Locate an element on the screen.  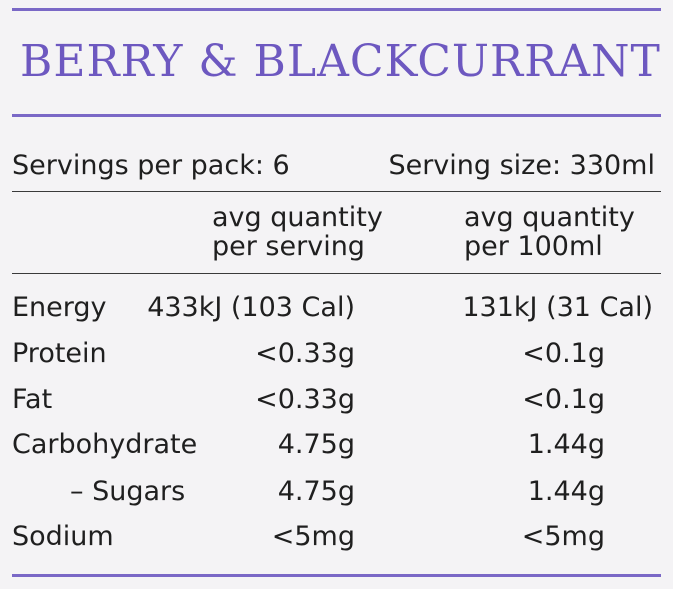
title-divider is located at coordinates (336, 115).